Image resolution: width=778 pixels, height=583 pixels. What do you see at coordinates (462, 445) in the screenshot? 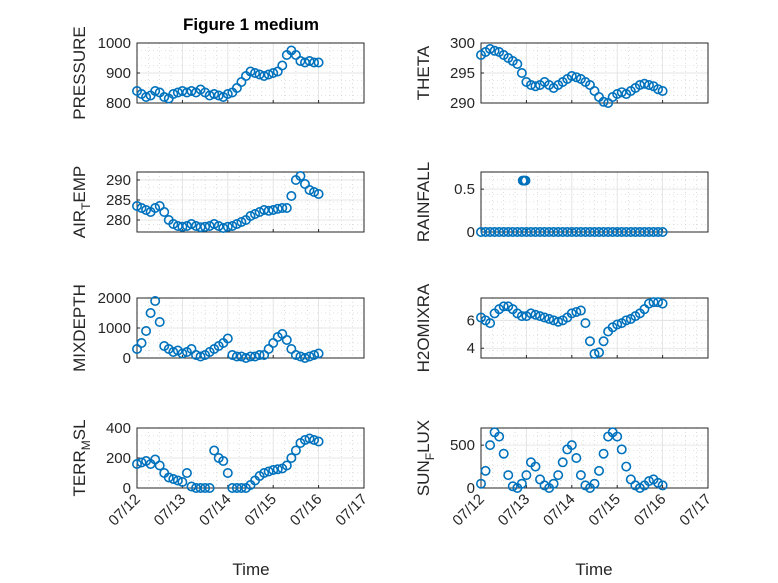
I see `y-tick-label: 500` at bounding box center [462, 445].